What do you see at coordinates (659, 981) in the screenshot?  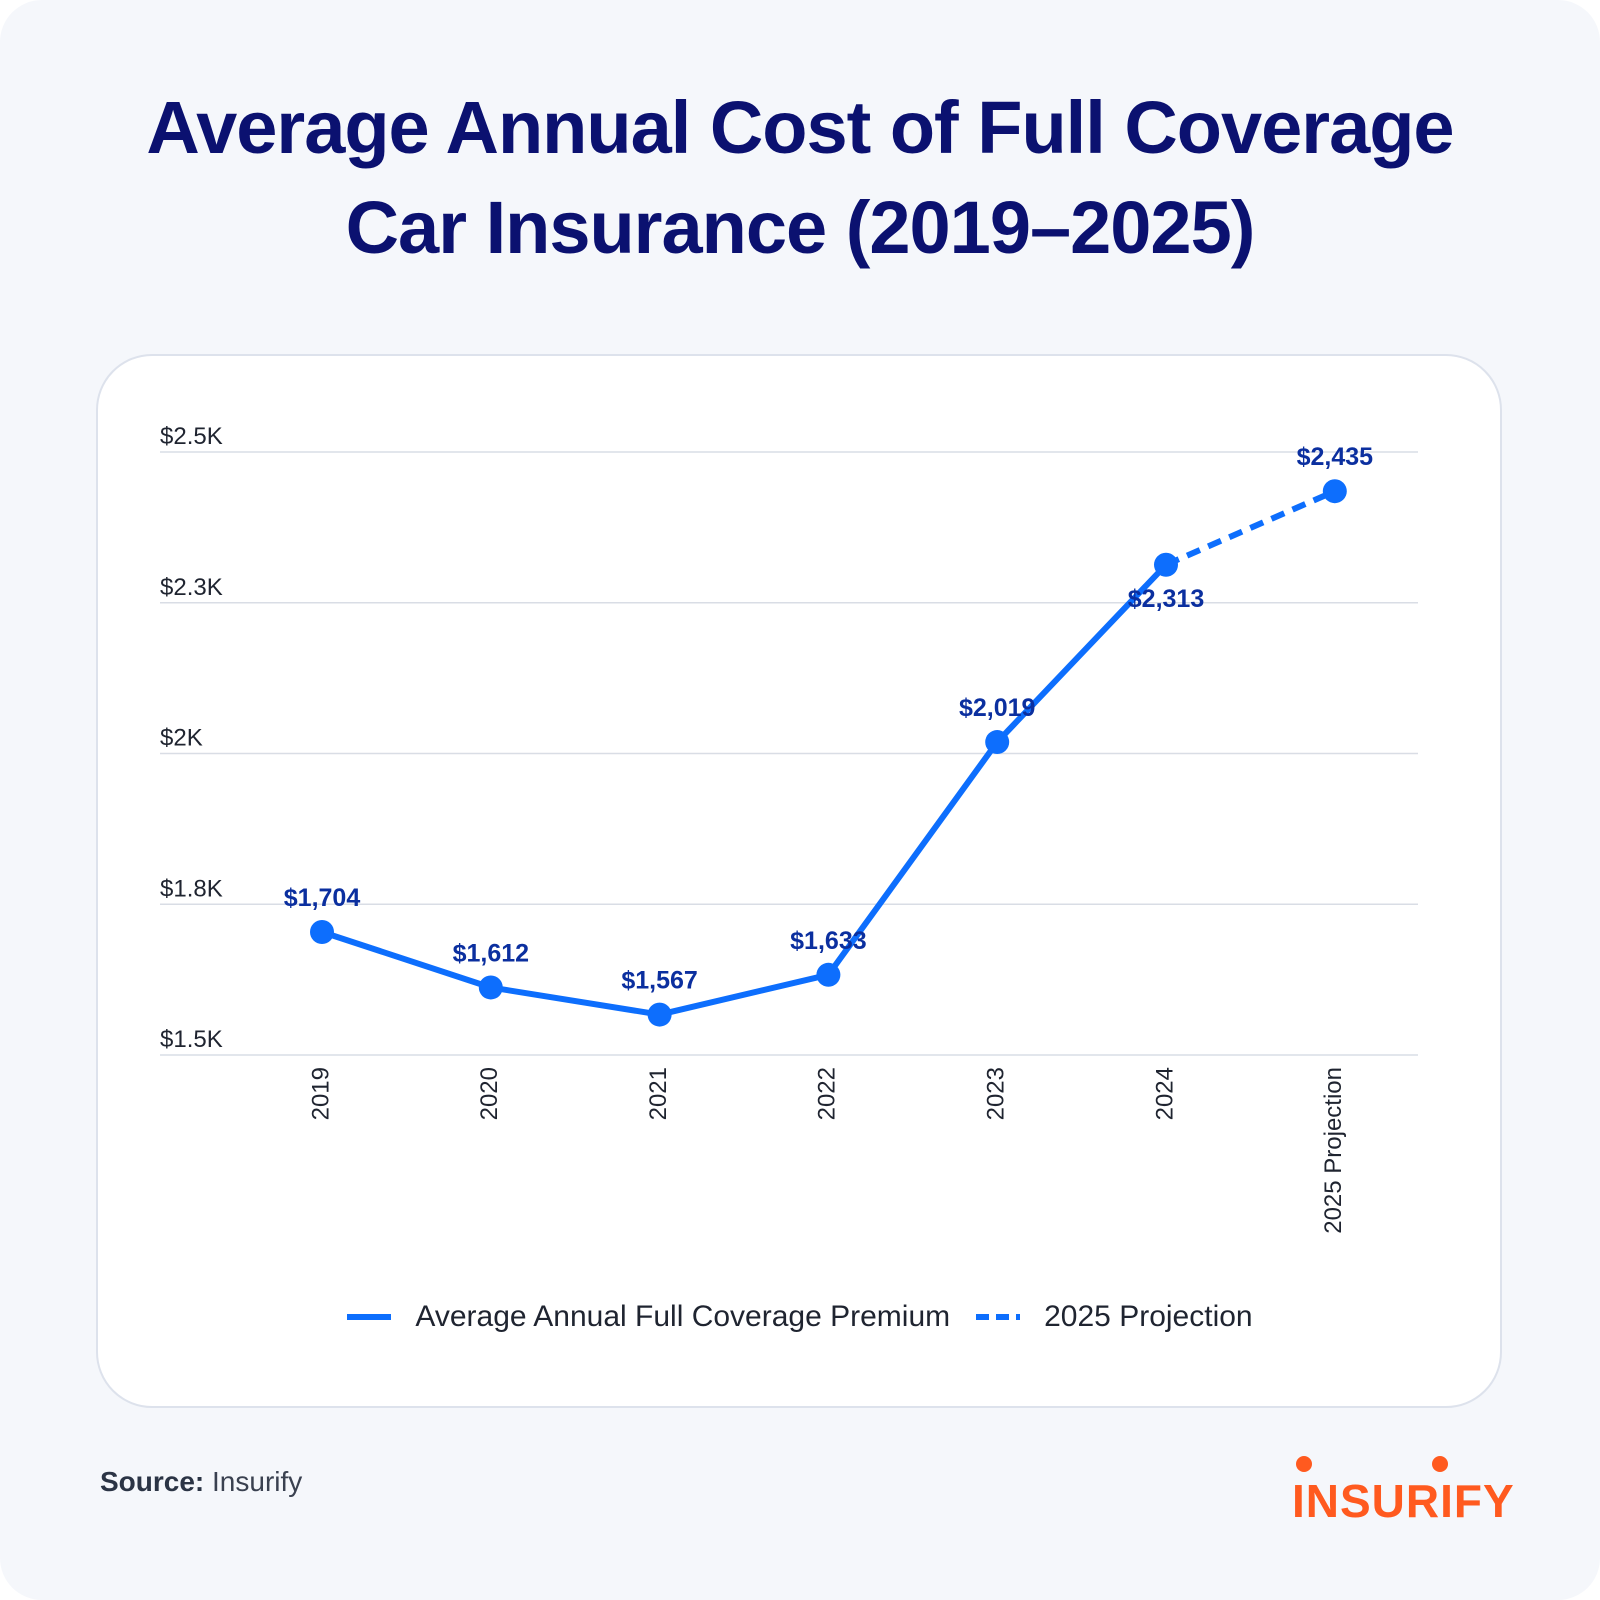 I see `data-label: $1,567` at bounding box center [659, 981].